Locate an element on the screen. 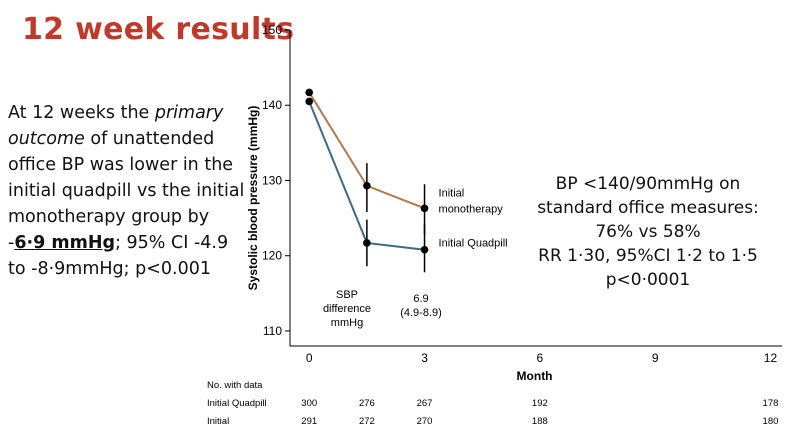 This screenshot has width=810, height=432. y-tick-label-140: 140 is located at coordinates (272, 105).